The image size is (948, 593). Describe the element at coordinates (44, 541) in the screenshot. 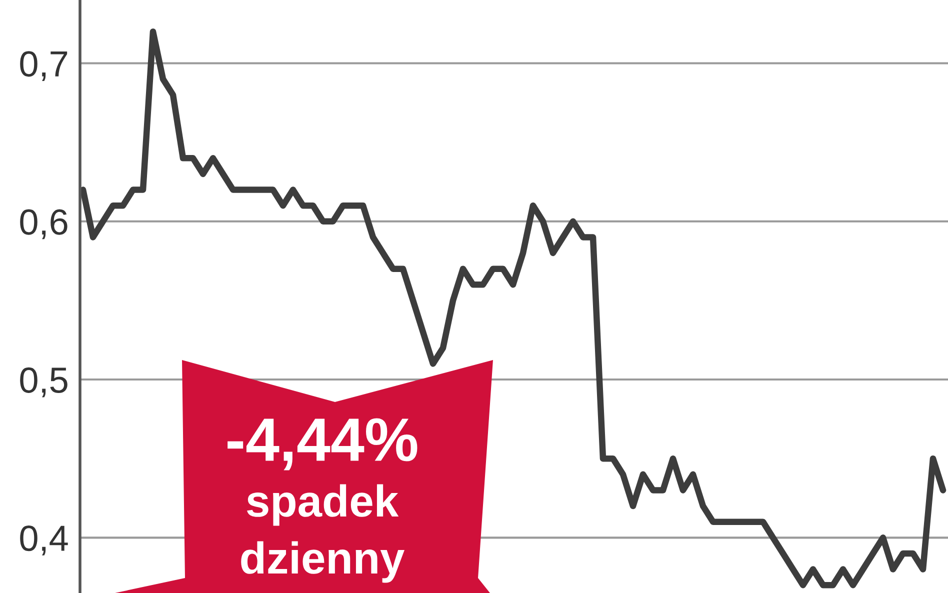

I see `y-tick-label: 0,4` at that location.